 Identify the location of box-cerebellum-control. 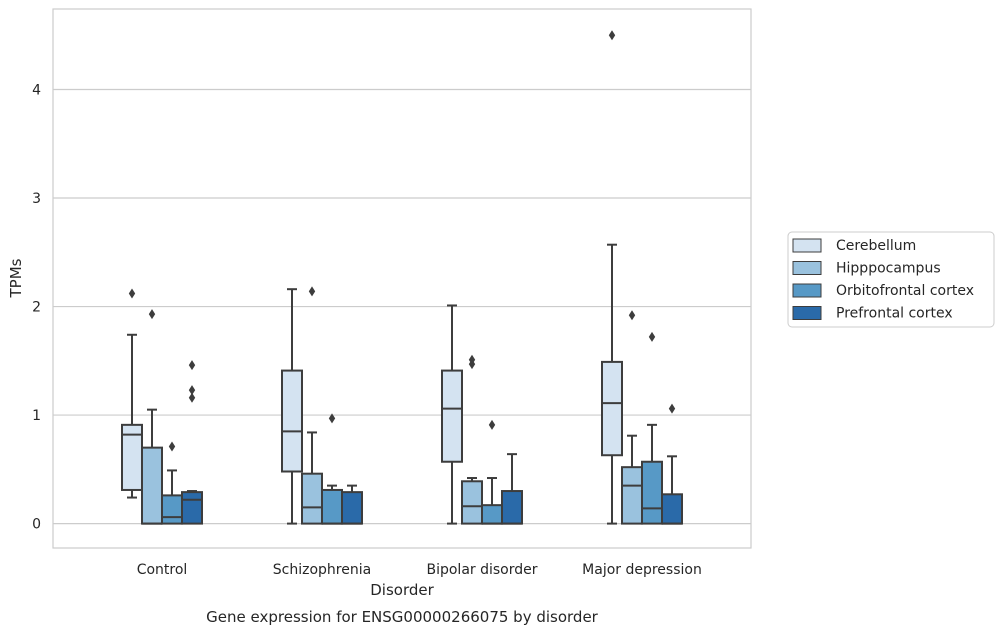
(132, 393).